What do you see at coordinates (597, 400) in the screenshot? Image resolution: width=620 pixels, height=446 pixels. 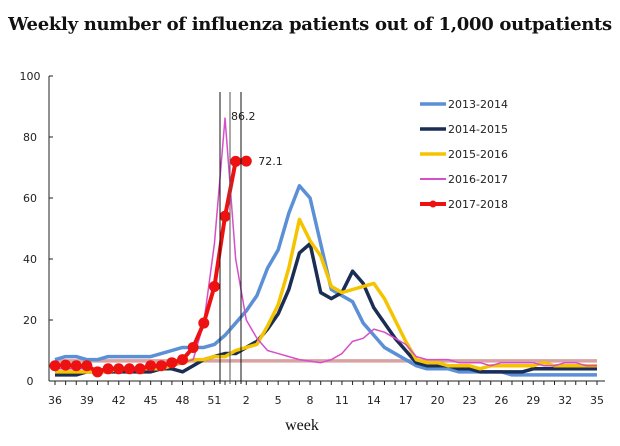 I see `x-tick-label: 35` at bounding box center [597, 400].